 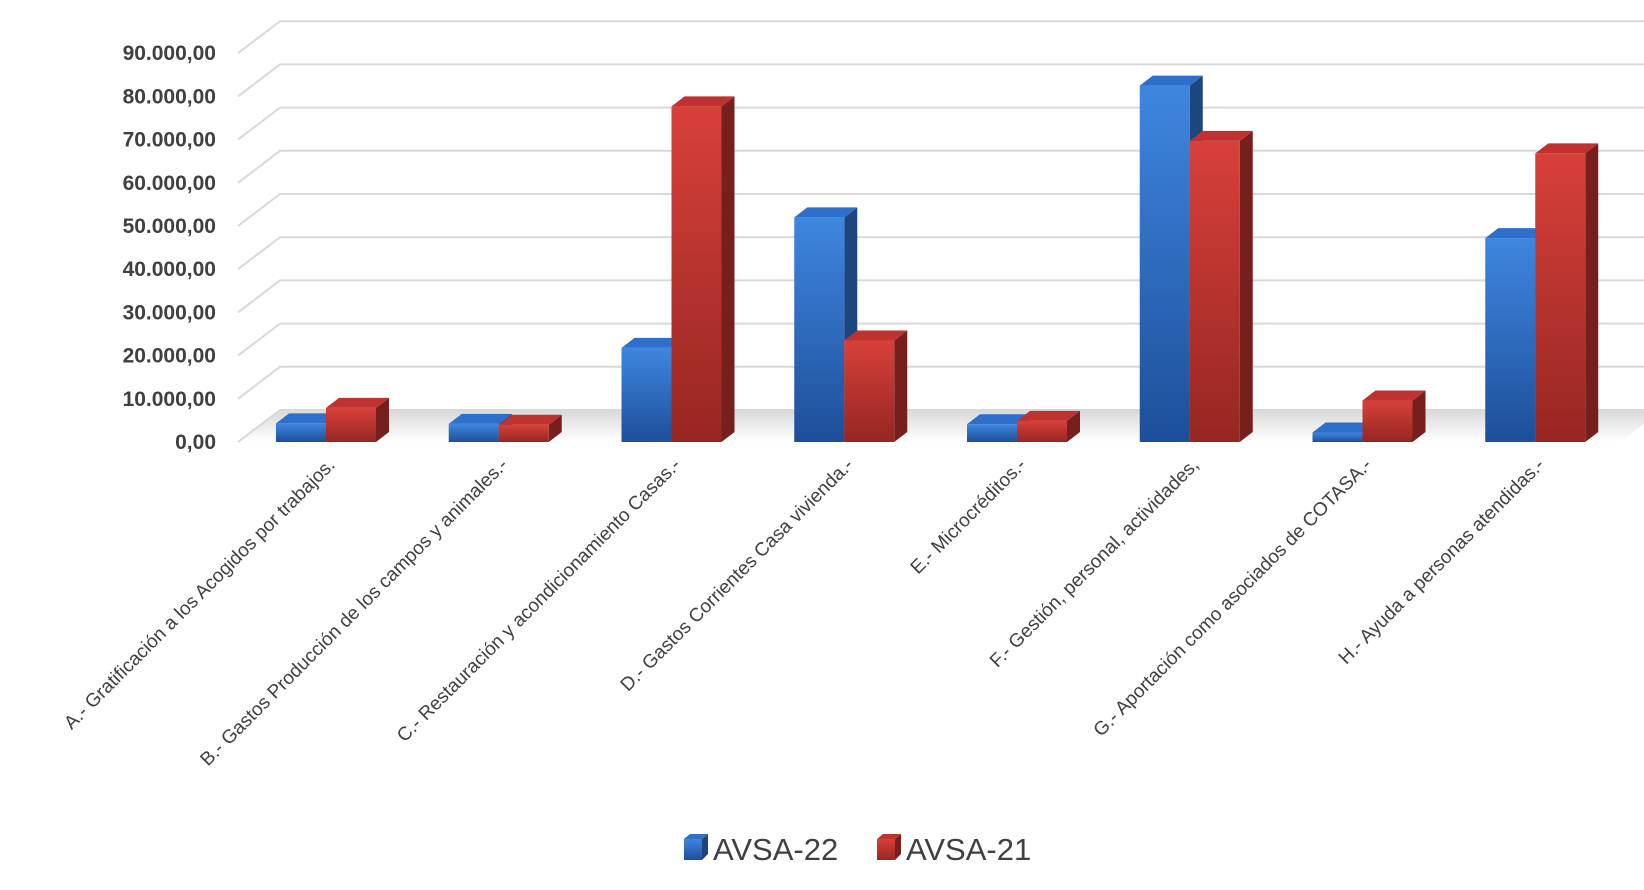 I want to click on legend-item-AVSA-22: AVSA-22, so click(x=761, y=849).